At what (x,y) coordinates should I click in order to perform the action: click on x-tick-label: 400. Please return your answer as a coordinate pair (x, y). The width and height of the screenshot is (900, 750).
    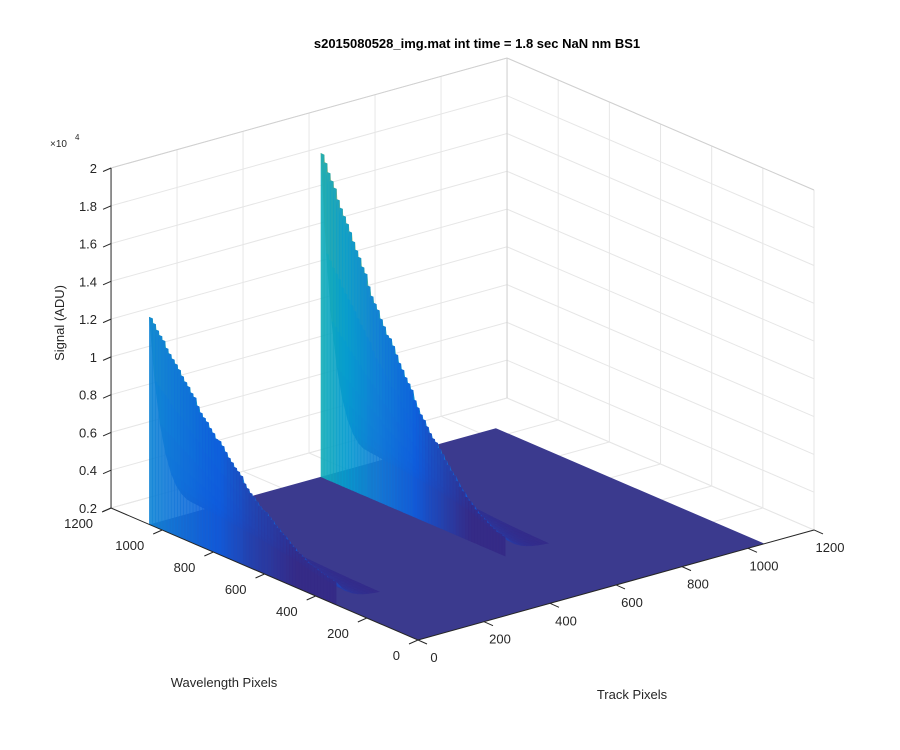
    Looking at the image, I should click on (566, 620).